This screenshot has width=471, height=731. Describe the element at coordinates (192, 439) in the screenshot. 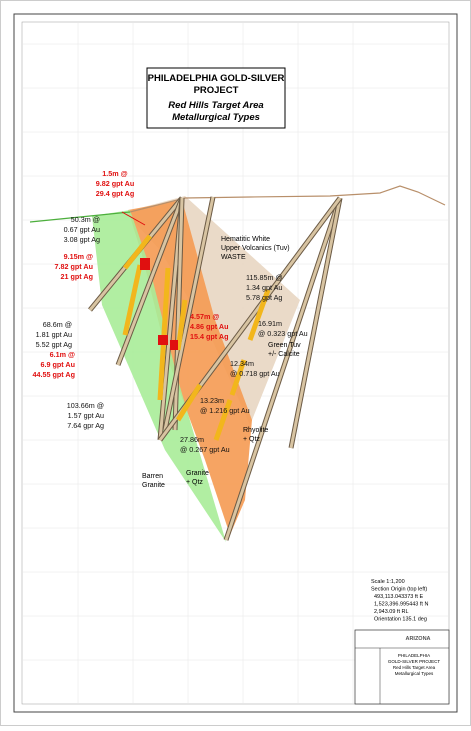

I see `intercept-label: 27.86m` at that location.